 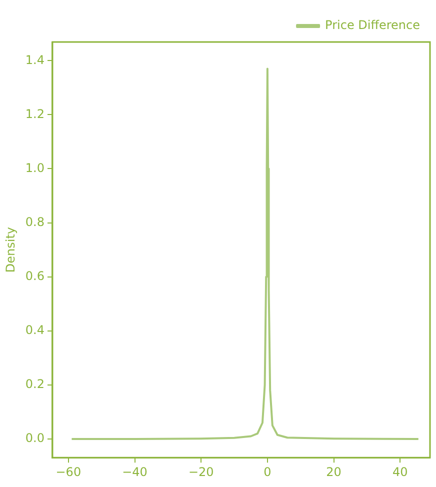 I want to click on x-tick-label: −40, so click(x=135, y=471).